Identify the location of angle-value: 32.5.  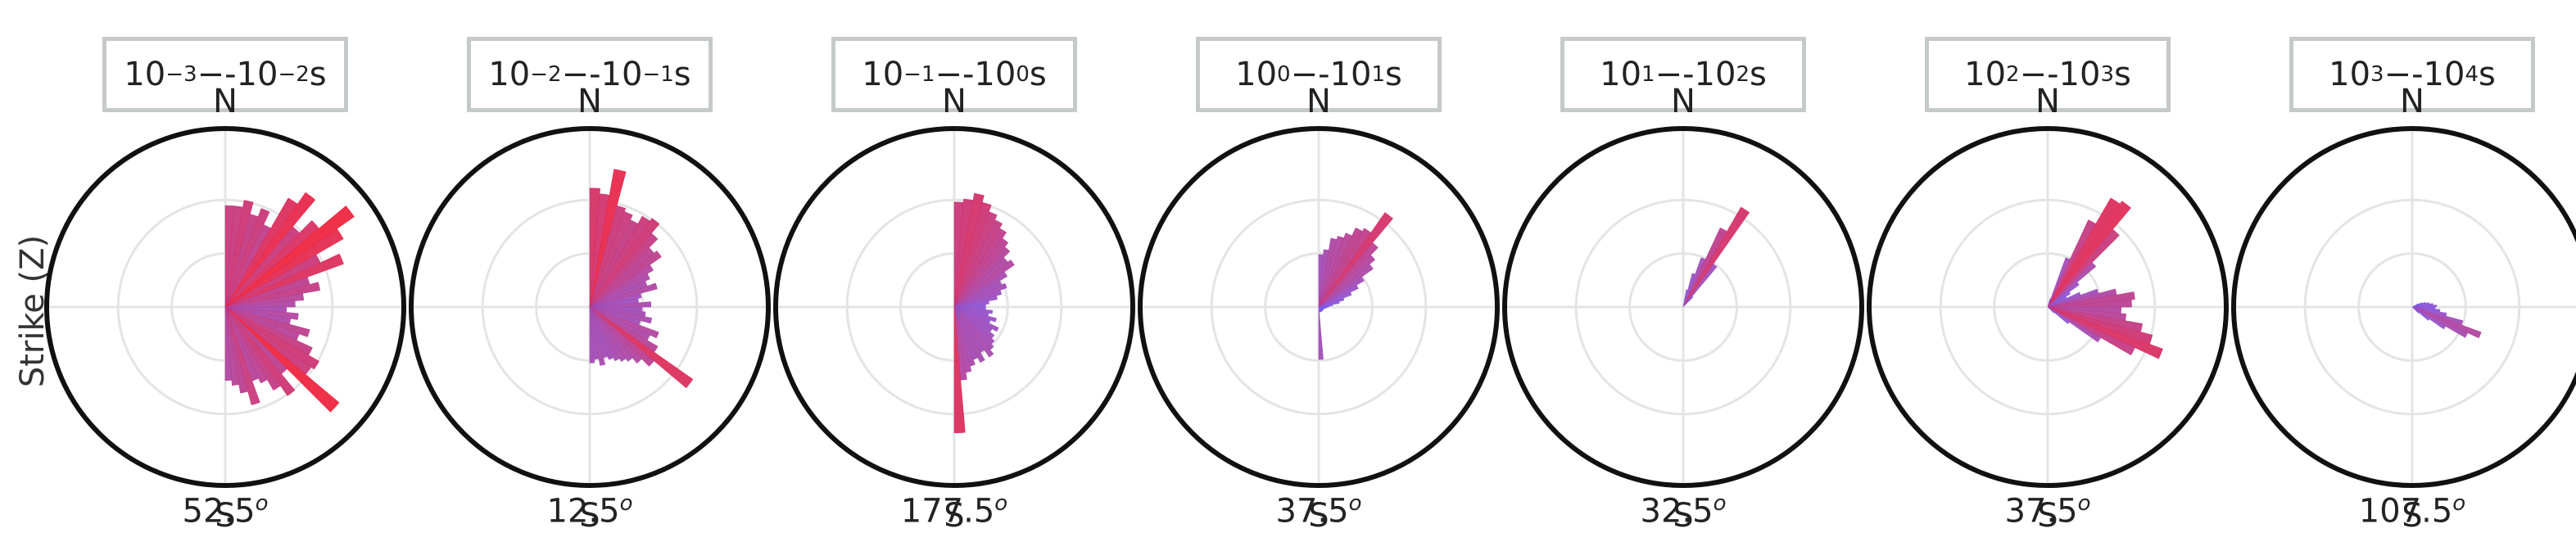
(1677, 512).